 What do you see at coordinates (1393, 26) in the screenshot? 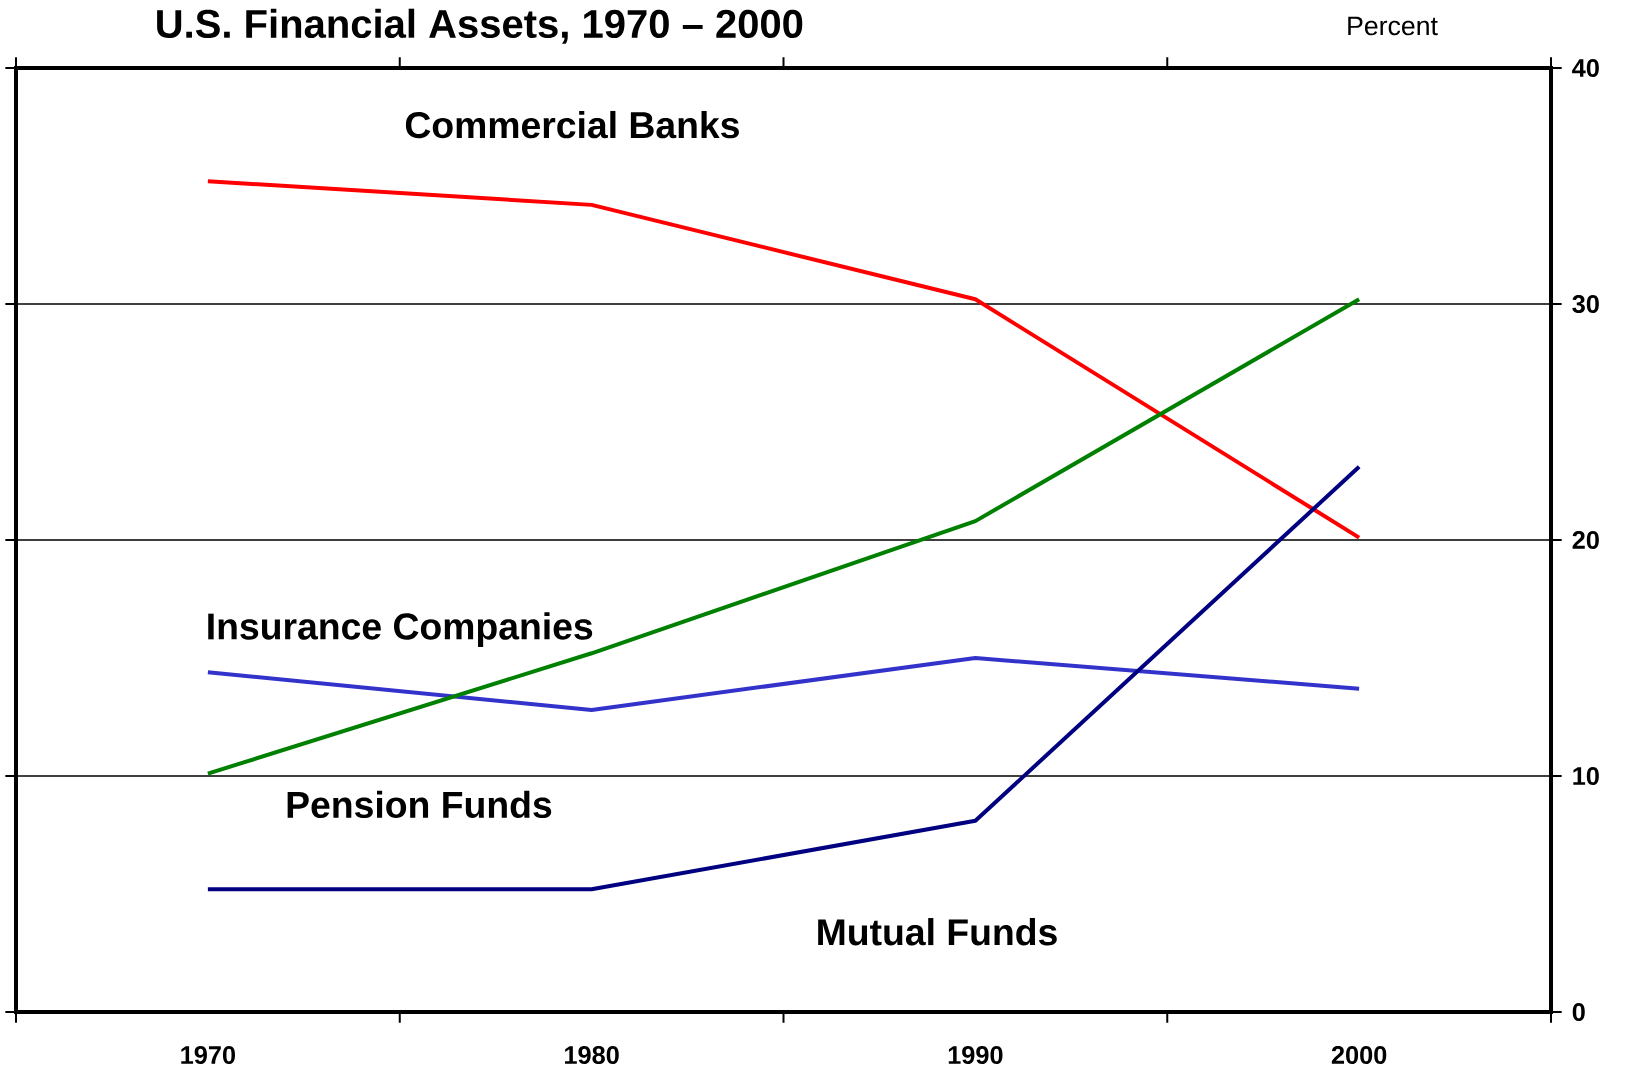
I see `y-axis-title: Percent` at bounding box center [1393, 26].